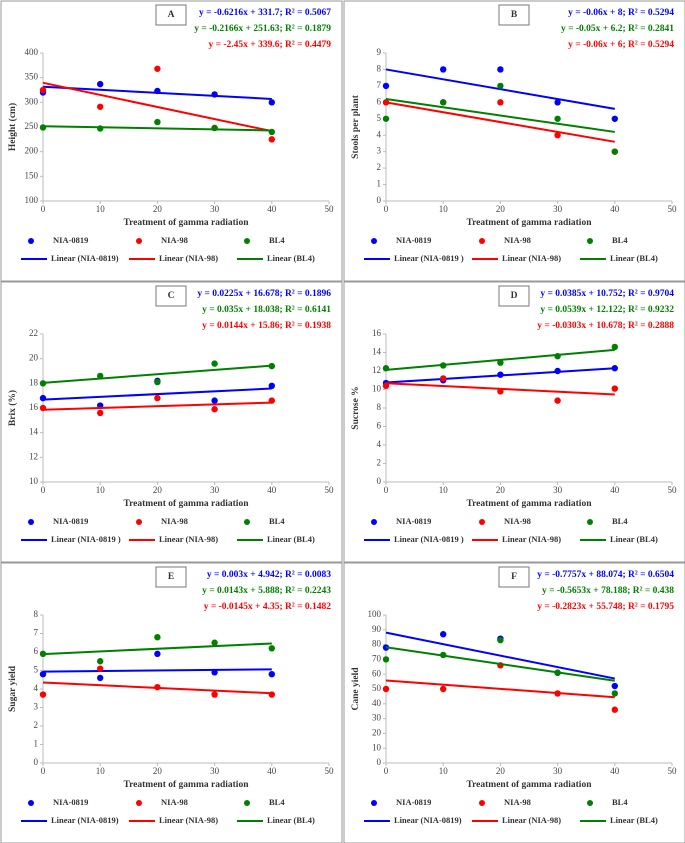 The width and height of the screenshot is (685, 843). Describe the element at coordinates (70, 802) in the screenshot. I see `legend-label: NIA-0819` at that location.